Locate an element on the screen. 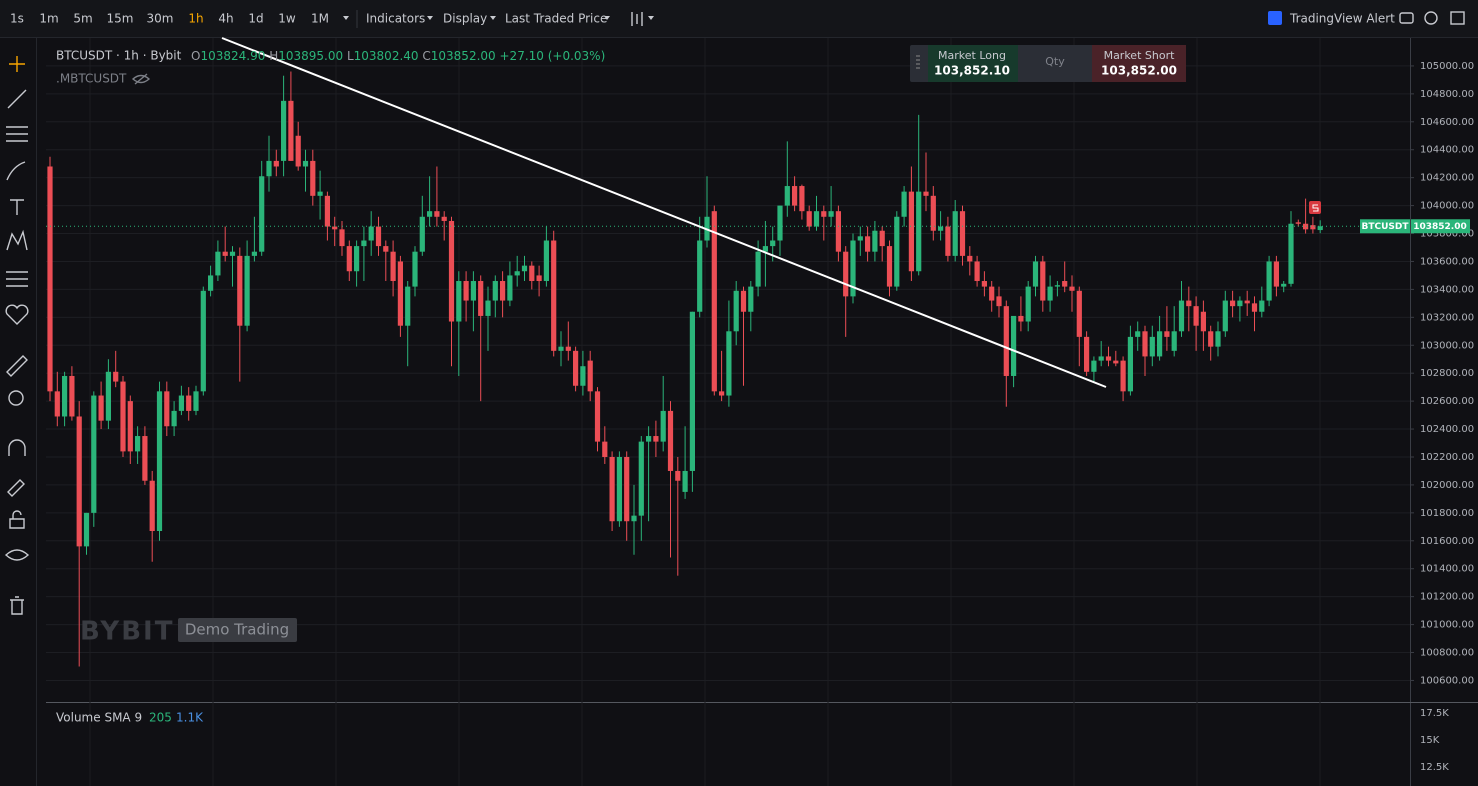  toolbar-menu: Last Traded Price is located at coordinates (556, 19).